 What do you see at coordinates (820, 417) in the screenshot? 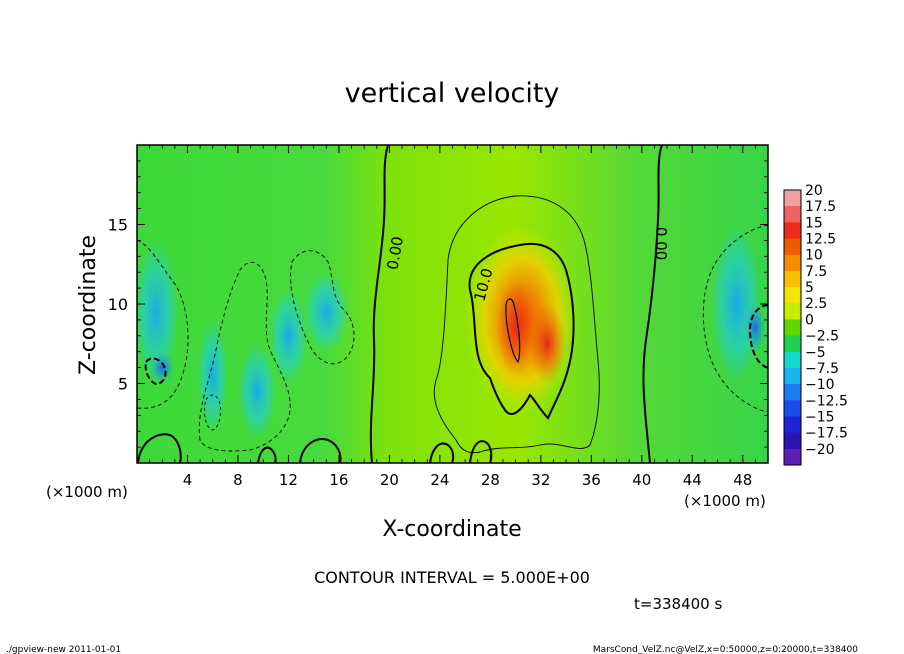
I see `colorbar-label: −15` at bounding box center [820, 417].